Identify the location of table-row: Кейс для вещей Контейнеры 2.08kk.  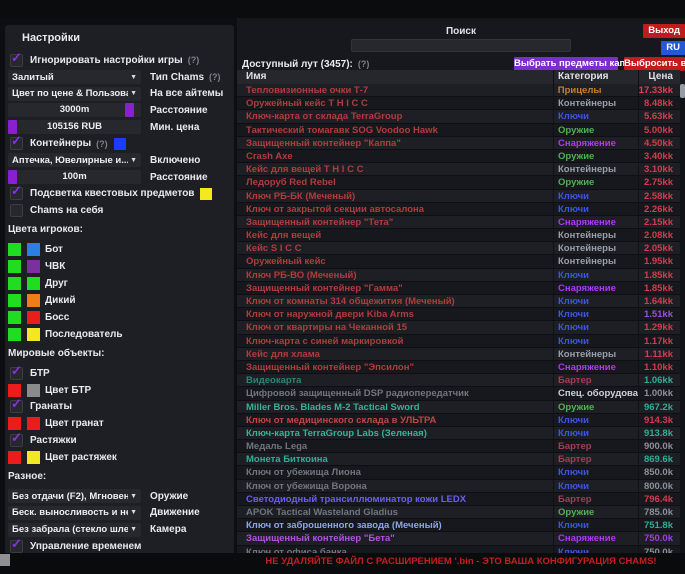
(458, 236).